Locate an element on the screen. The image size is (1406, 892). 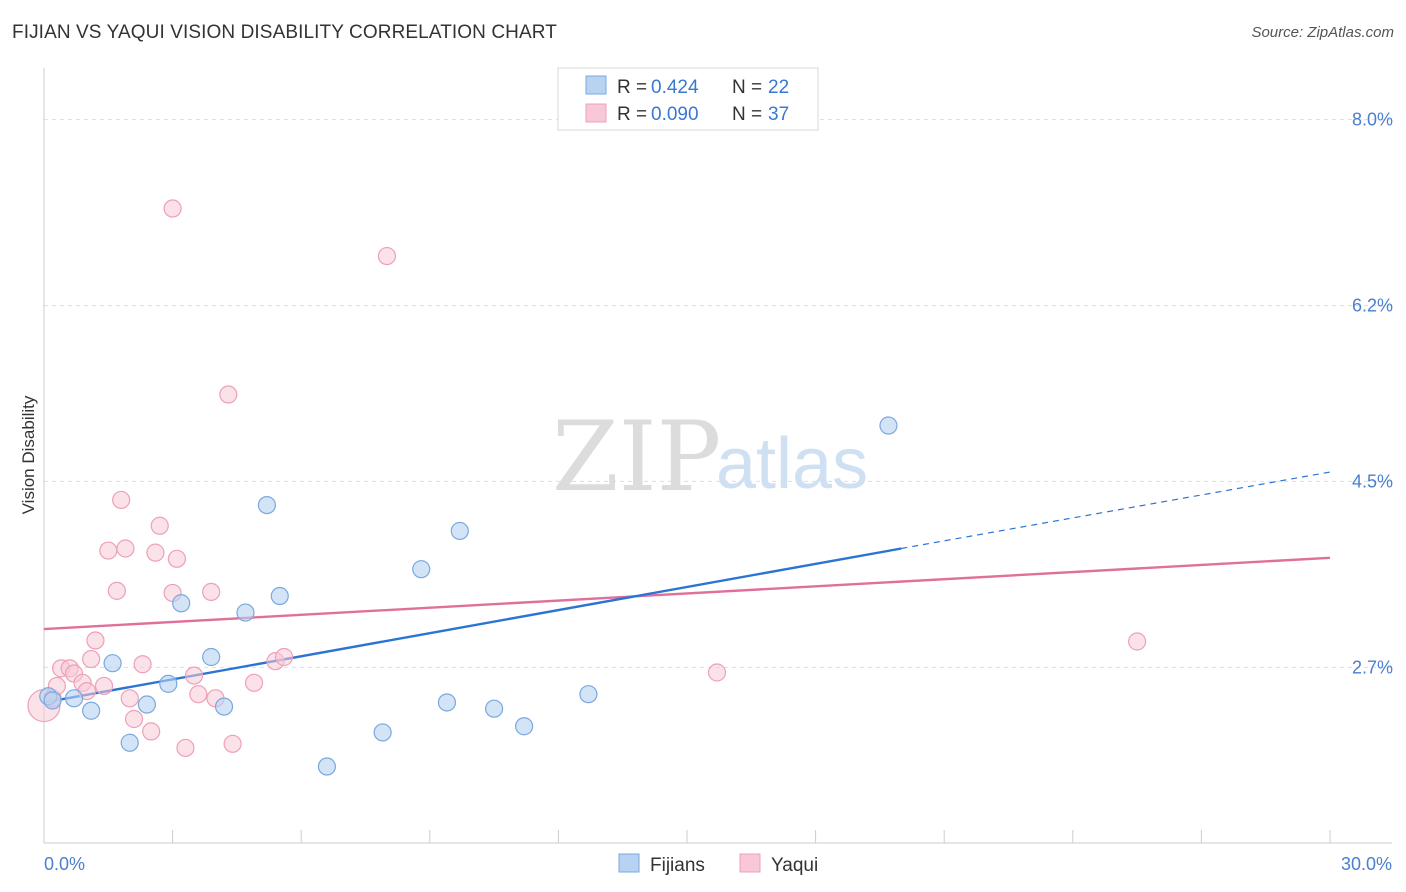
y-tick-label: 8.0% is located at coordinates (1372, 120).